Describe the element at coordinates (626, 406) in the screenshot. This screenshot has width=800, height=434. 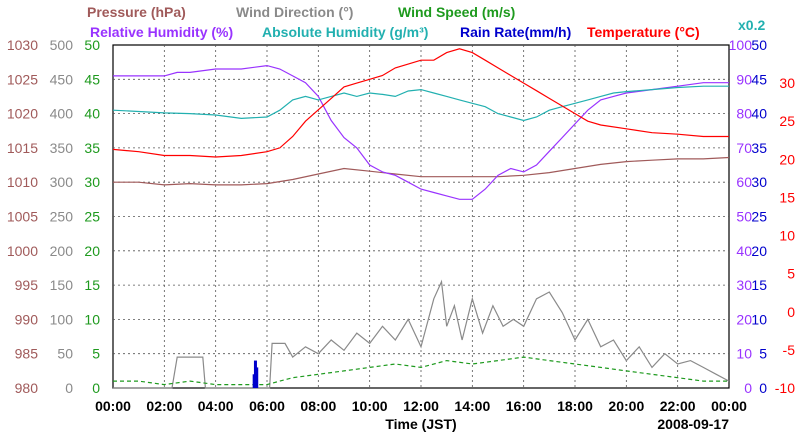
I see `x-tick-label: 20:00` at that location.